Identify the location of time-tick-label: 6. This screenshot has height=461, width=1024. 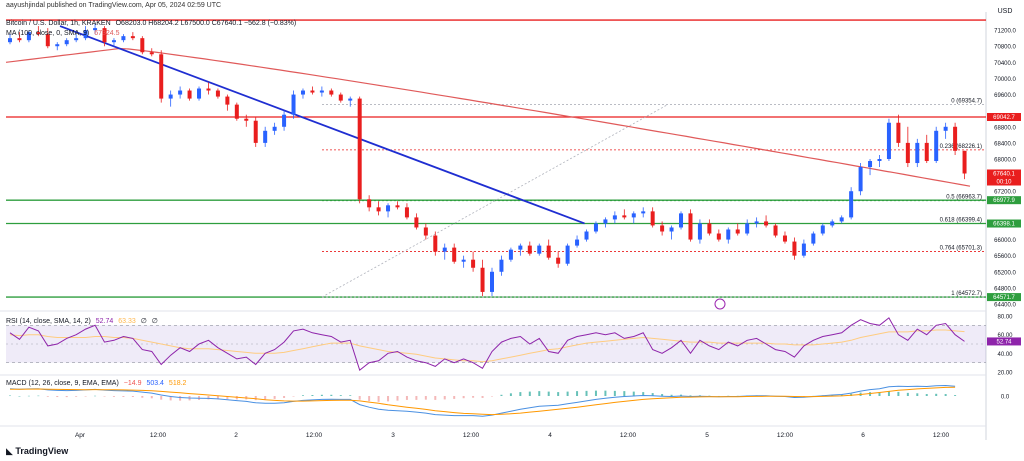
(863, 435).